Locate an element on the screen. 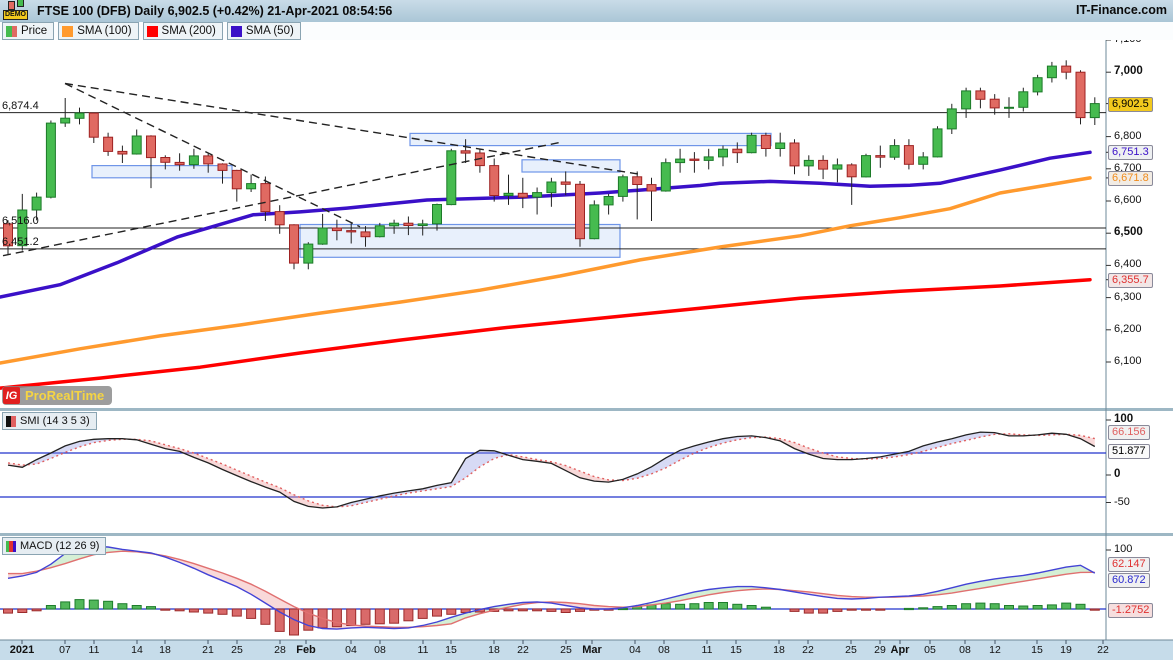 The image size is (1173, 660). price-tick-label: 6,200 is located at coordinates (1128, 329).